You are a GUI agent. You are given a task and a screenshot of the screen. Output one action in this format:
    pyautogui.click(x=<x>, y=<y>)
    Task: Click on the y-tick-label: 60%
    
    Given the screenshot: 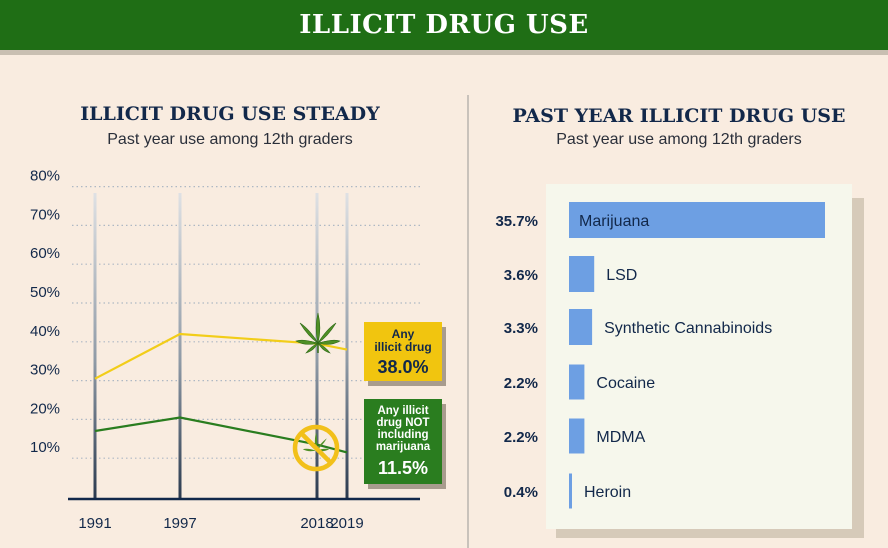 What is the action you would take?
    pyautogui.click(x=45, y=253)
    